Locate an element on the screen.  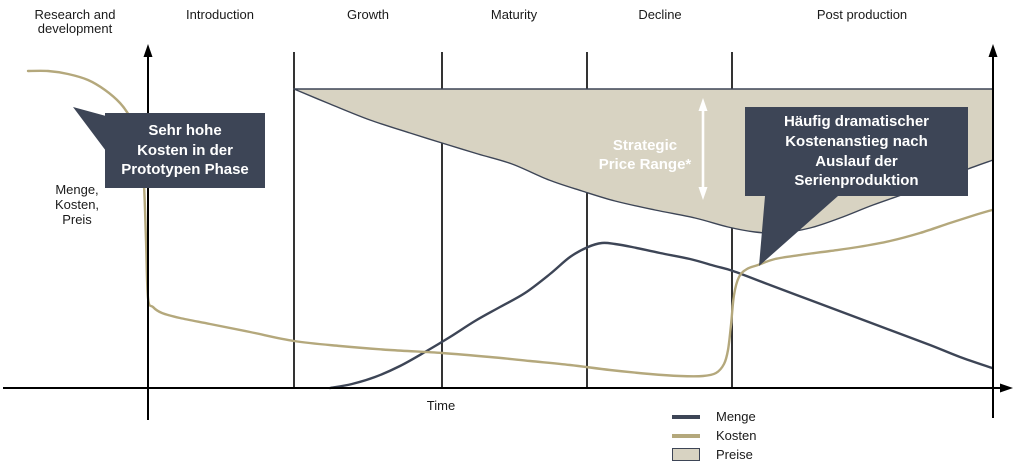
callout-prototype-costs: Sehr hohe Kosten in der Prototypen Phase is located at coordinates (185, 150).